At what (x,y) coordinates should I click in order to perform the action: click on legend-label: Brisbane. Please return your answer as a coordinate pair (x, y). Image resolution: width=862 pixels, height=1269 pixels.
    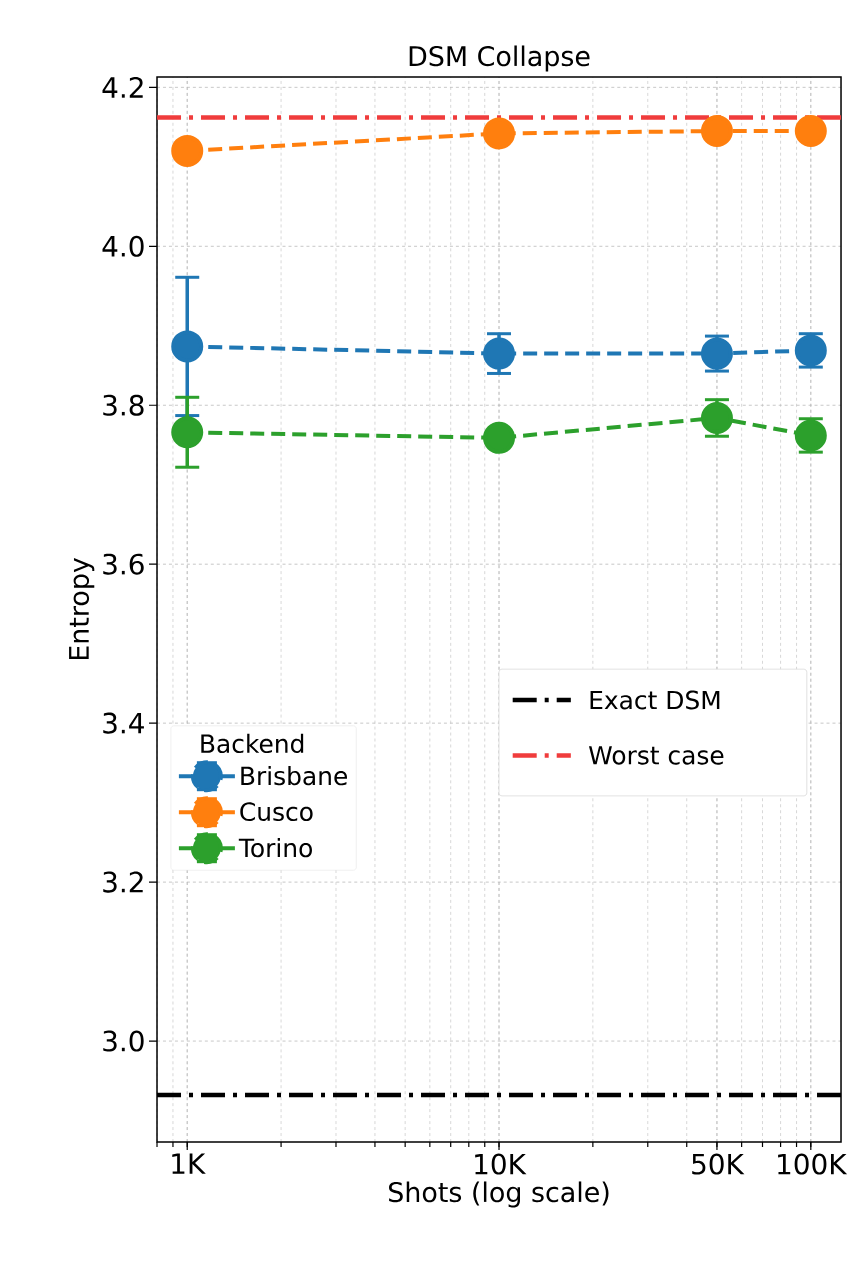
    Looking at the image, I should click on (294, 776).